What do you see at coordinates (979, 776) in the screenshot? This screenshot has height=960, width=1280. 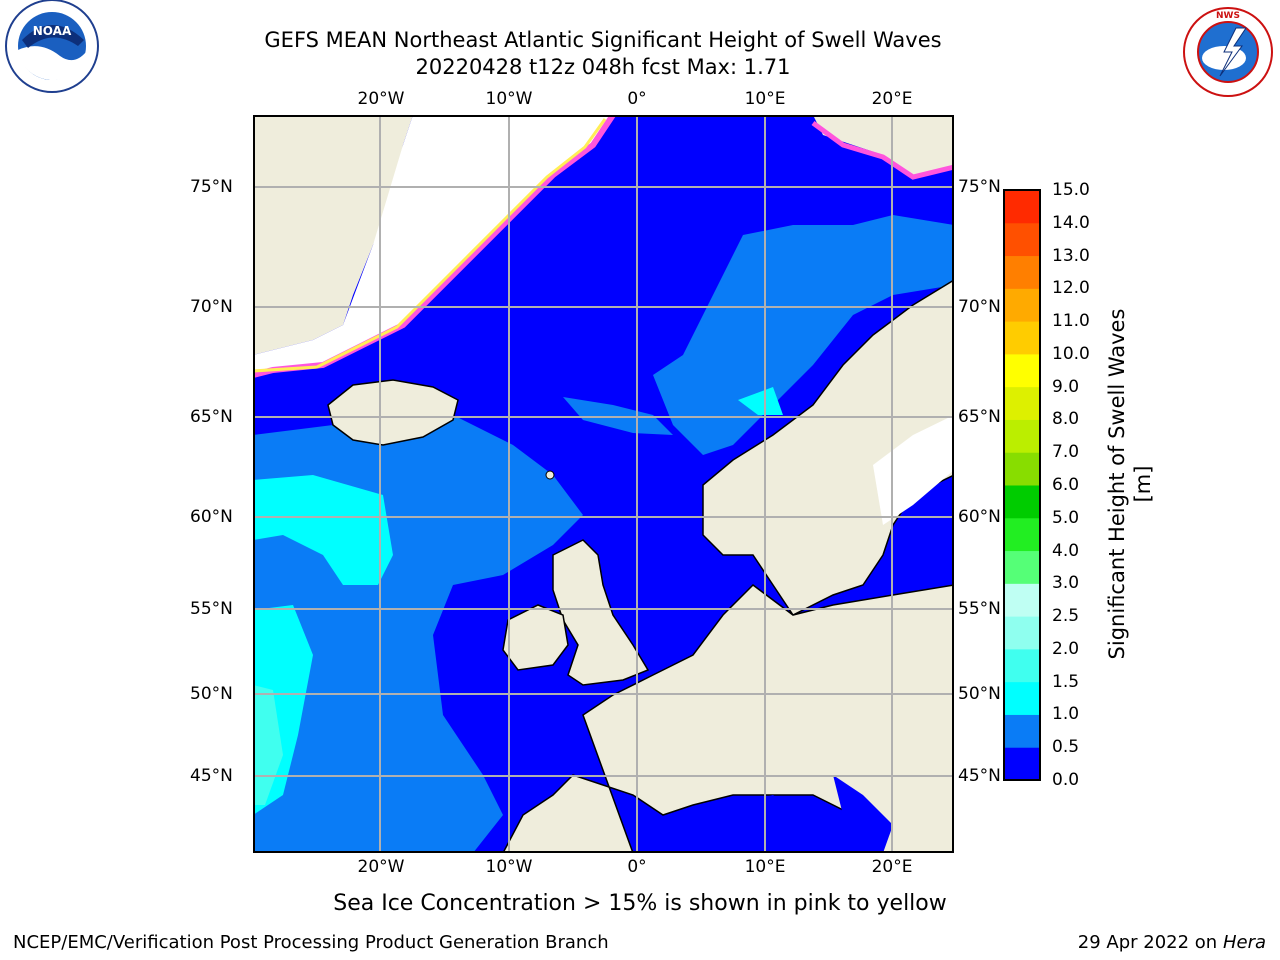 I see `lat-label-right: 45°N` at bounding box center [979, 776].